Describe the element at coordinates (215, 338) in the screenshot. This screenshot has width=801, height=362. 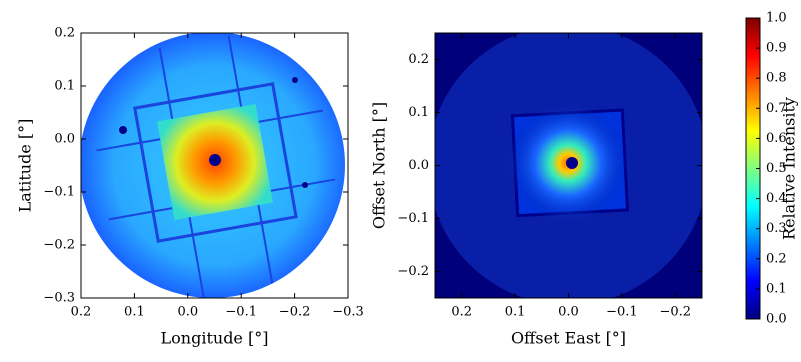
I see `x-axis-label: Longitude [°]` at that location.